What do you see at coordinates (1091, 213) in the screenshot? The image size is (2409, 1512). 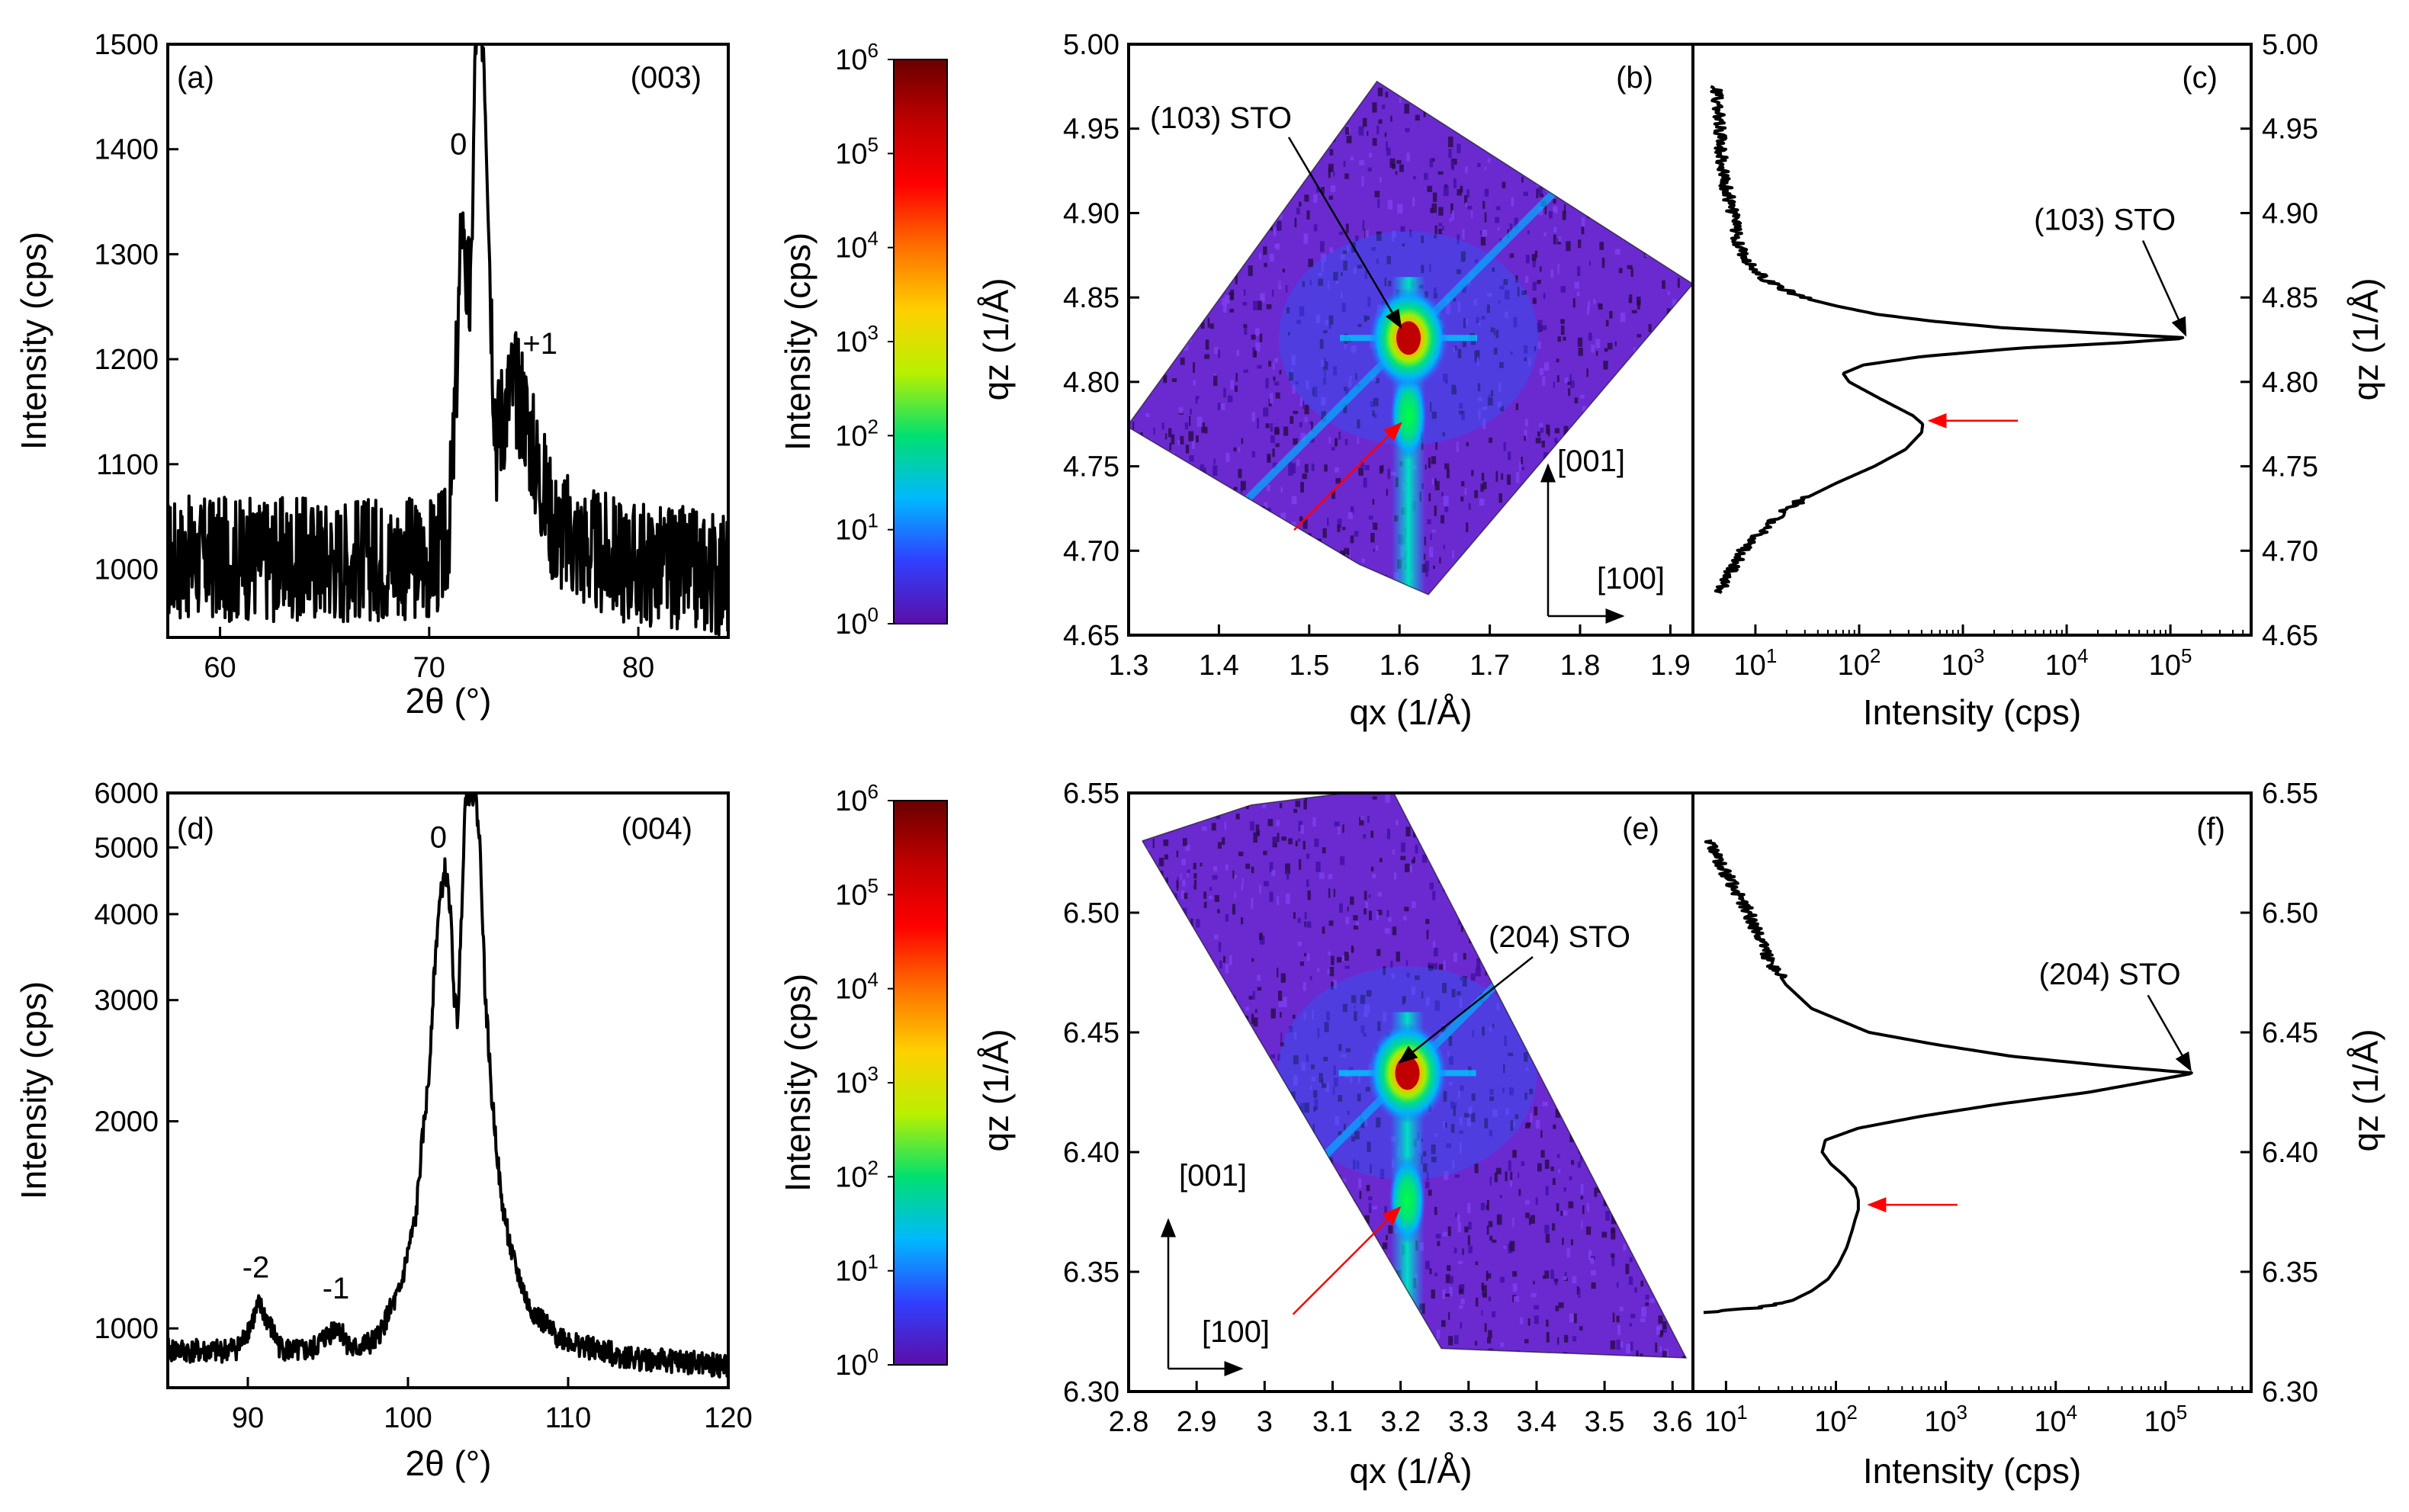 I see `y-tick-label: 4.90` at bounding box center [1091, 213].